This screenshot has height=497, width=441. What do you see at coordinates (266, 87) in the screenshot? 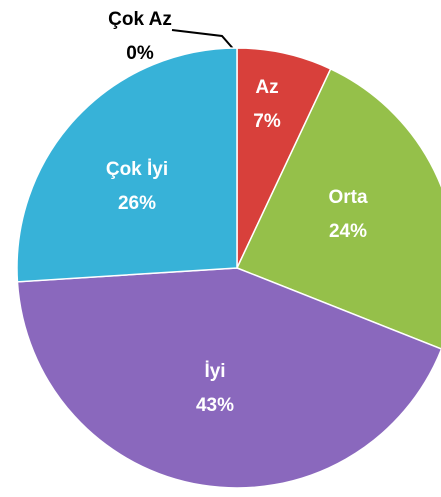
I see `slice-label: Az` at bounding box center [266, 87].